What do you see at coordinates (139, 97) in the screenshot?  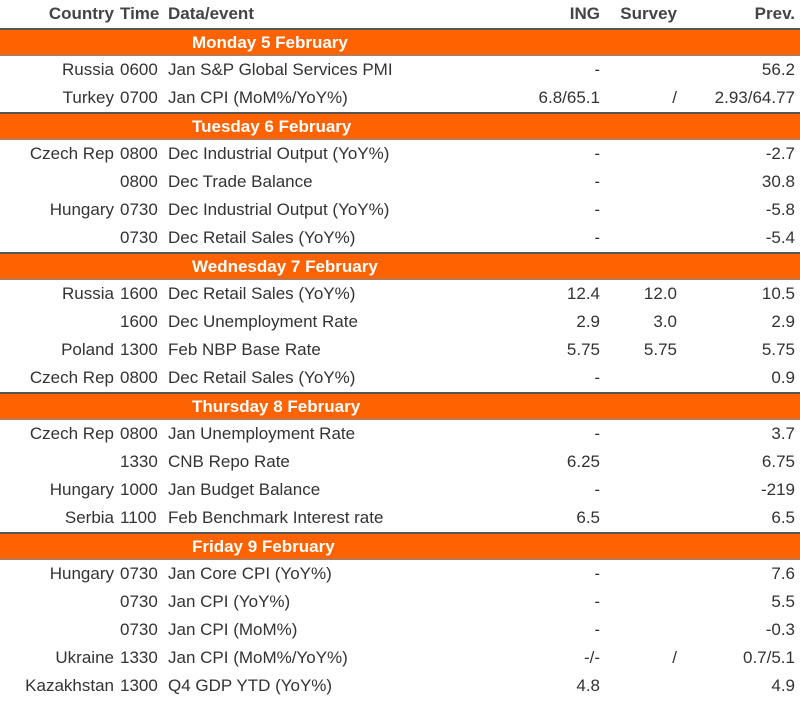 I see `time: 0700` at bounding box center [139, 97].